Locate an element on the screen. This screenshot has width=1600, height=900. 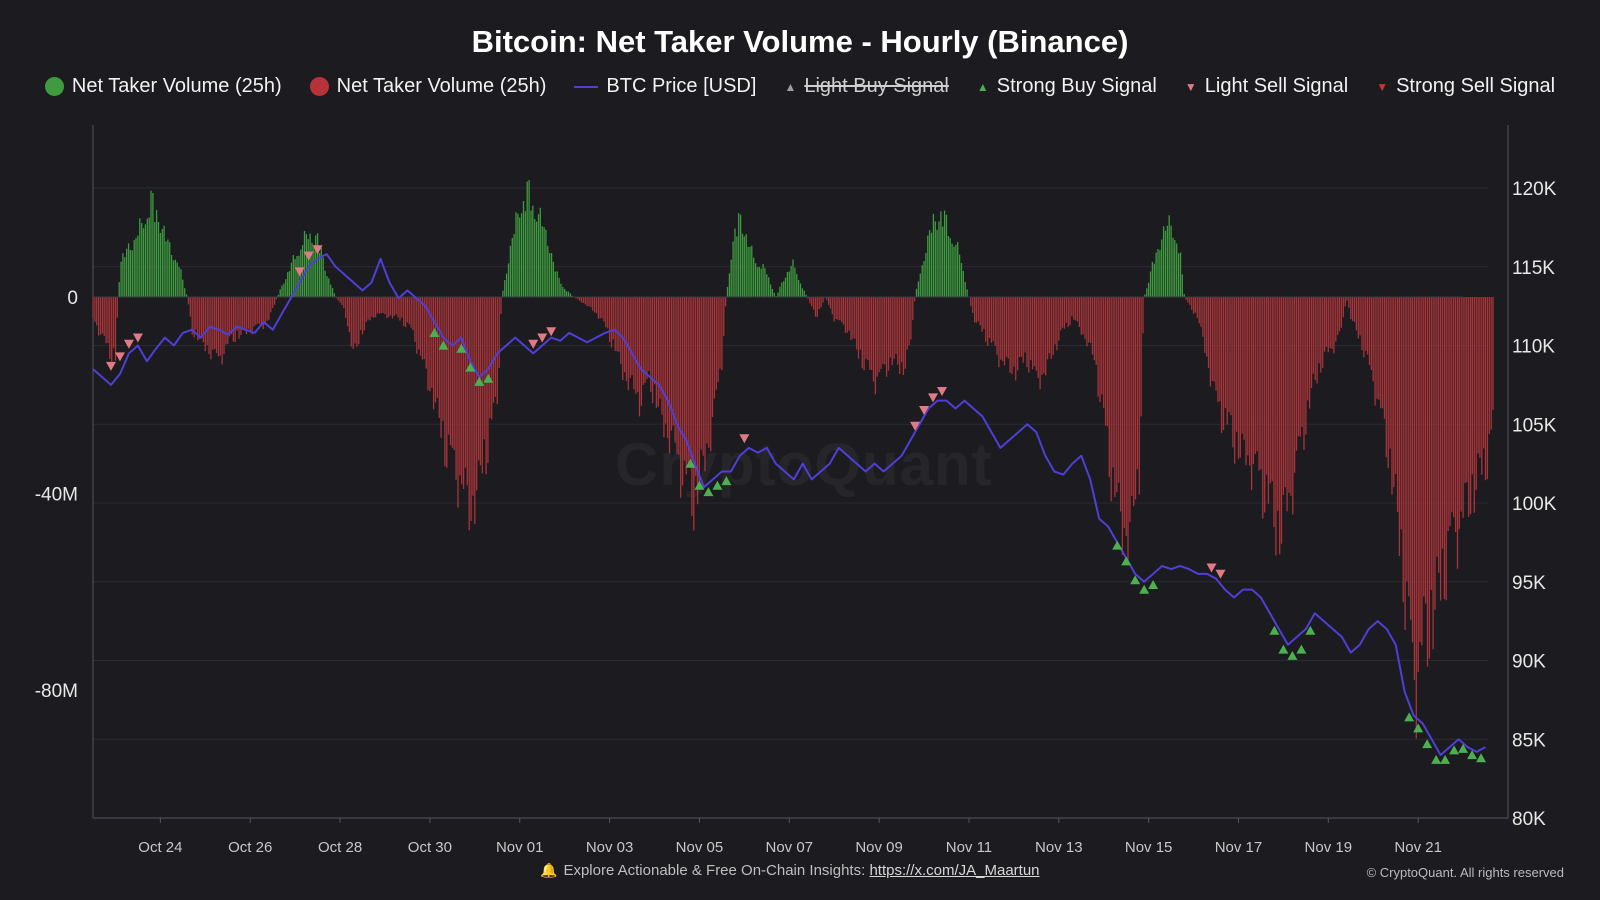
legend-label: Light Sell Signal is located at coordinates (1276, 86).